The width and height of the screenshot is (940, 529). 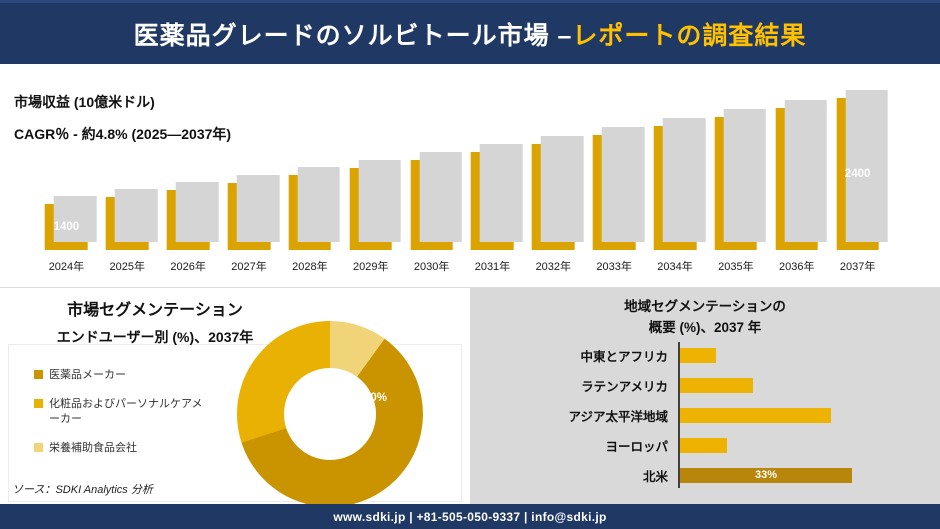 I want to click on region-row: 中東とアフリカ, so click(x=696, y=355).